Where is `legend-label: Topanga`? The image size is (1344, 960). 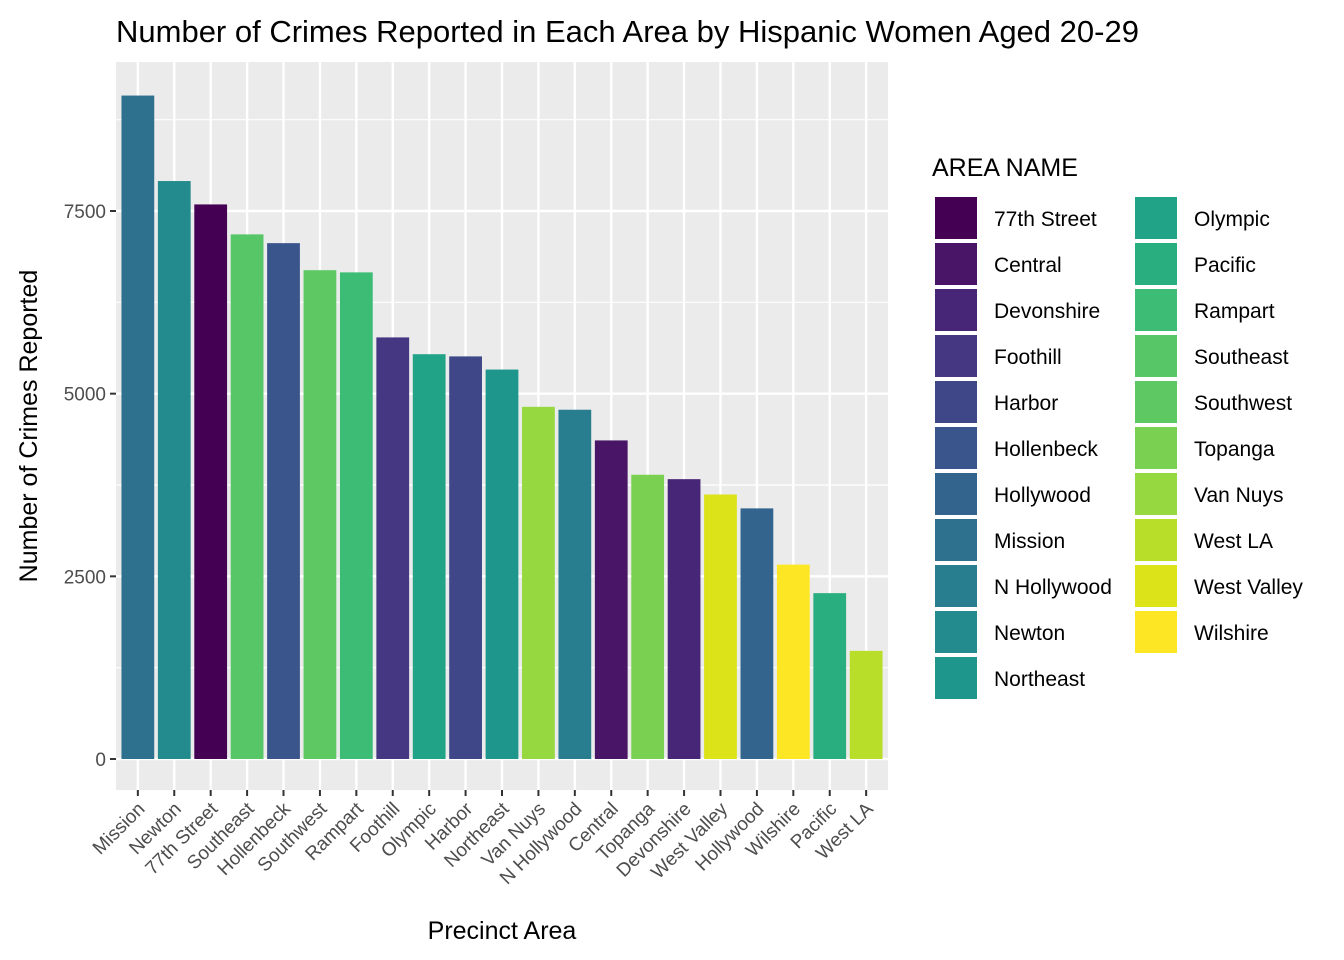 legend-label: Topanga is located at coordinates (1234, 449).